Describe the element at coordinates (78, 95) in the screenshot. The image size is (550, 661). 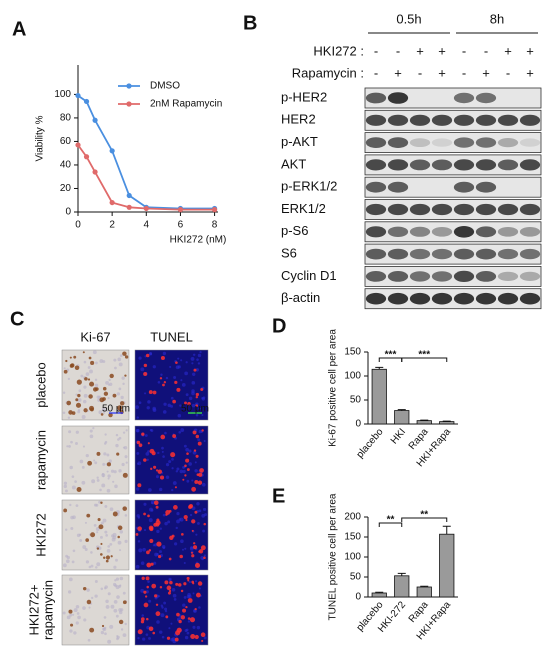
I see `data-point` at that location.